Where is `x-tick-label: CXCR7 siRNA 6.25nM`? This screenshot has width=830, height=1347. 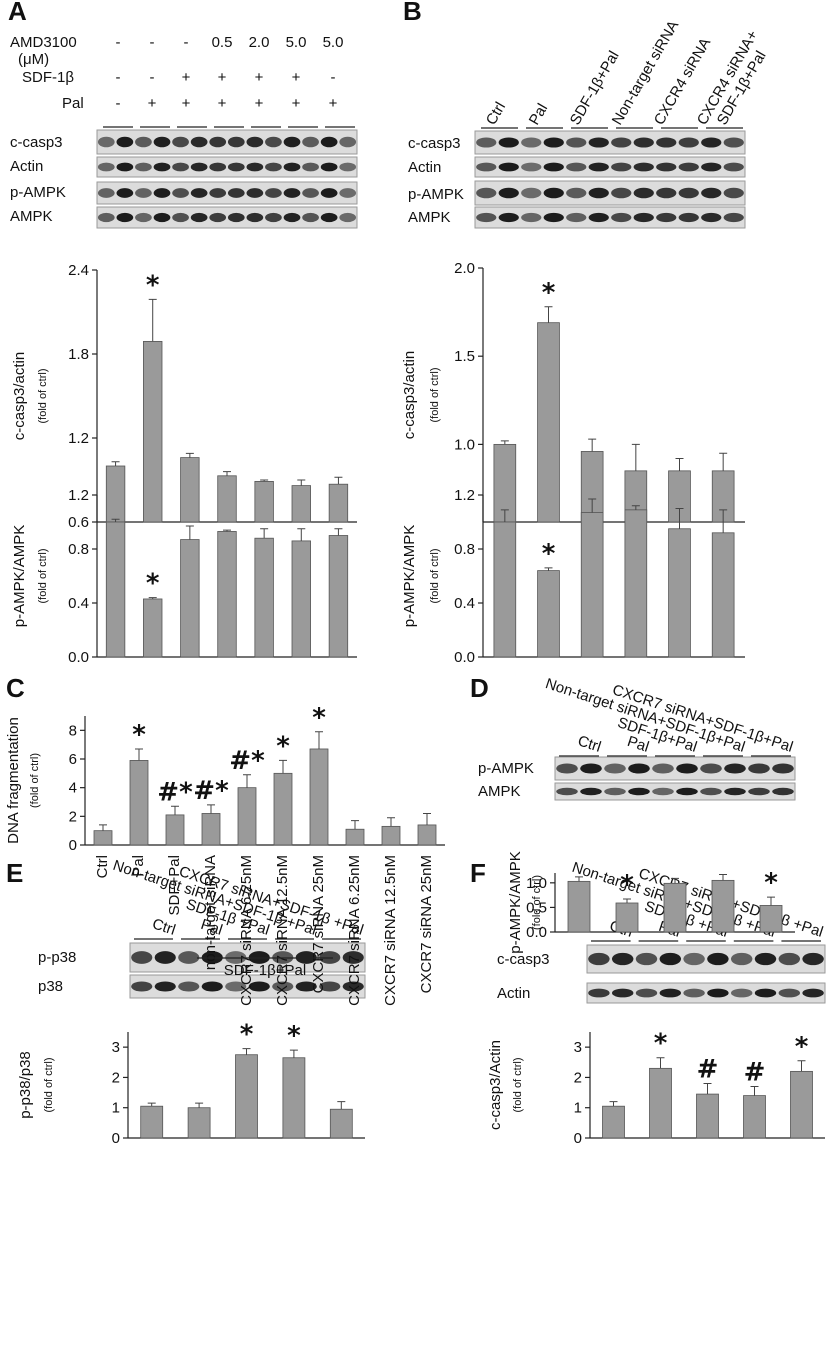
x-tick-label: CXCR7 siRNA 6.25nM is located at coordinates (246, 930).